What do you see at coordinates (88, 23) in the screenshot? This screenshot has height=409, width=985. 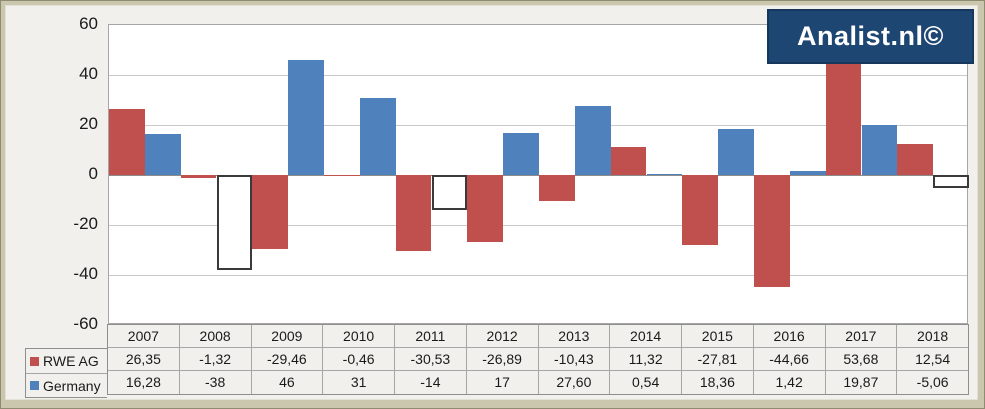 I see `y-tick-label: 60` at bounding box center [88, 23].